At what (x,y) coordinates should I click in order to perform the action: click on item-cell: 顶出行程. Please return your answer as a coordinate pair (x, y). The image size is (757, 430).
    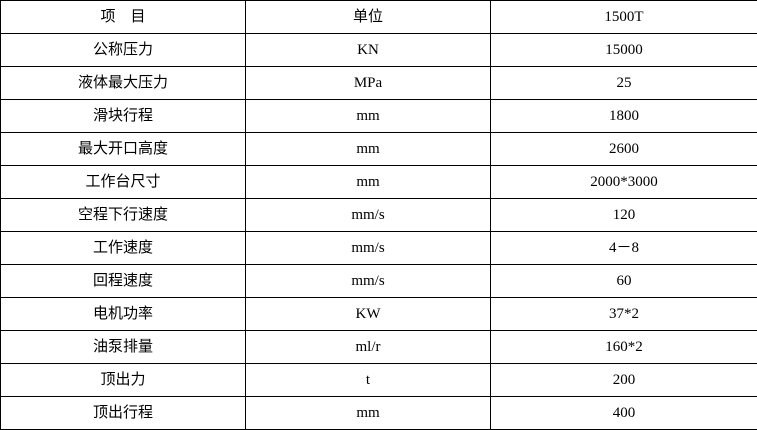
    Looking at the image, I should click on (123, 413).